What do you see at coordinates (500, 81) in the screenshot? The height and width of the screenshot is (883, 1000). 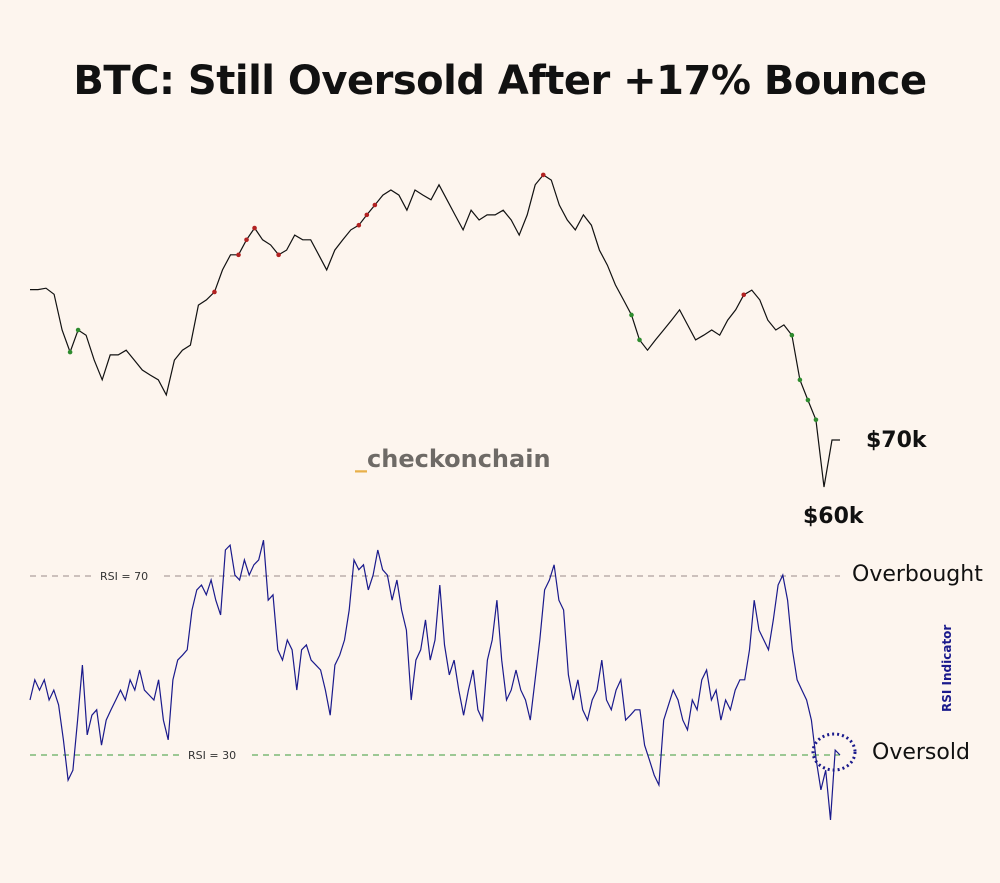 I see `chart-title: BTC: Still Oversold After +17% Bounce` at bounding box center [500, 81].